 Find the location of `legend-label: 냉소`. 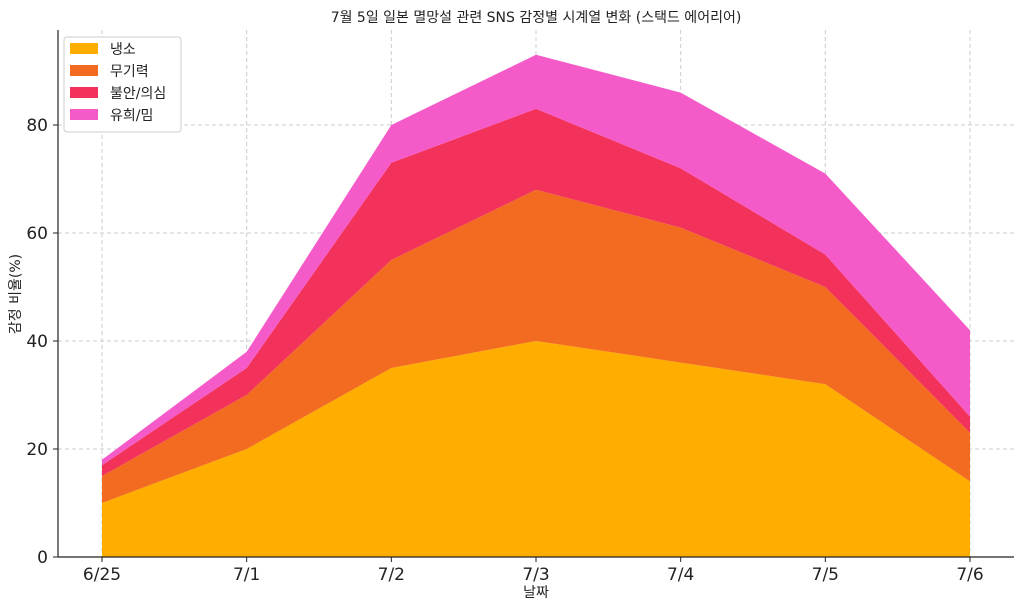

legend-label: 냉소 is located at coordinates (123, 50).